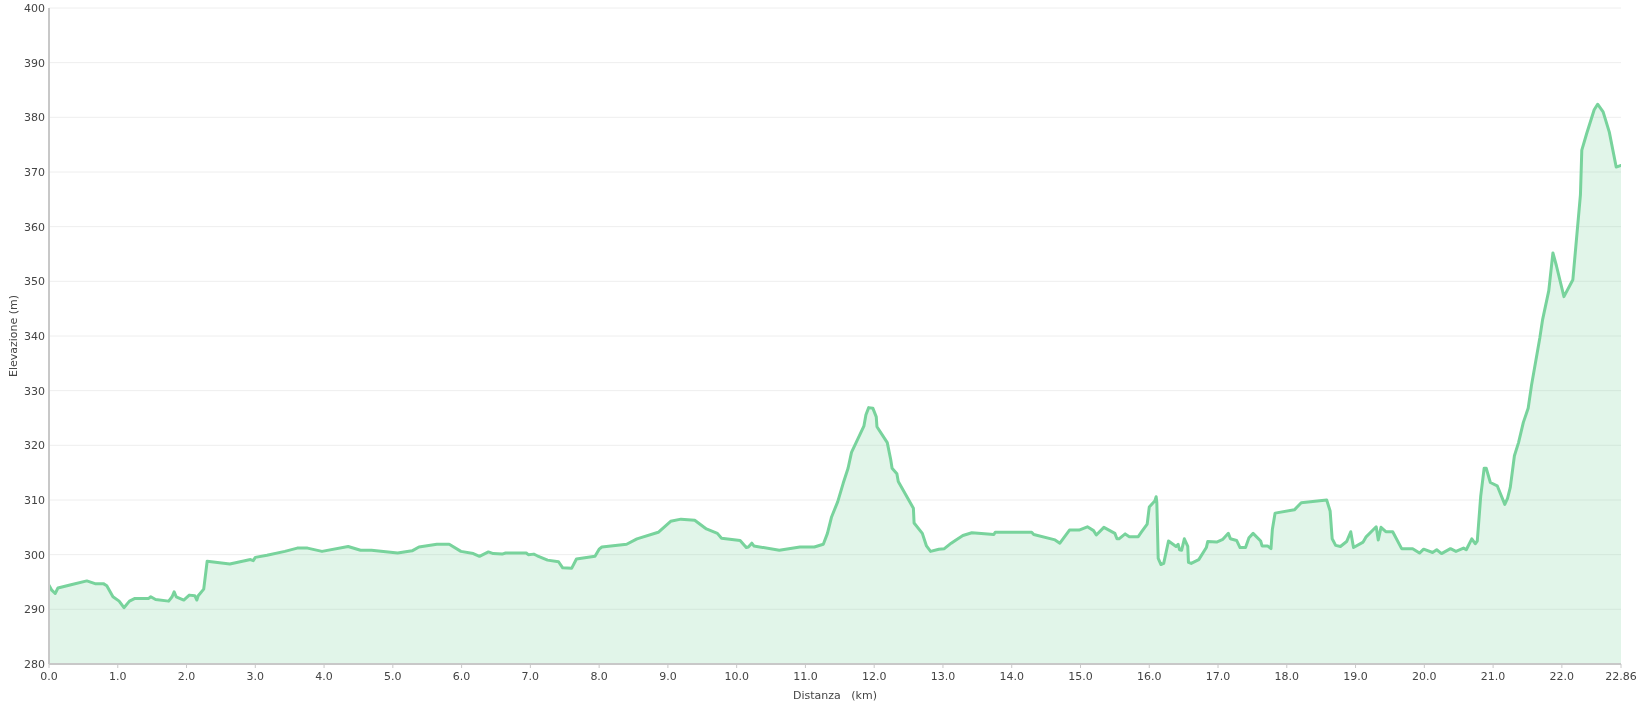 The width and height of the screenshot is (1639, 707). What do you see at coordinates (34, 336) in the screenshot?
I see `y-tick-label: 340` at bounding box center [34, 336].